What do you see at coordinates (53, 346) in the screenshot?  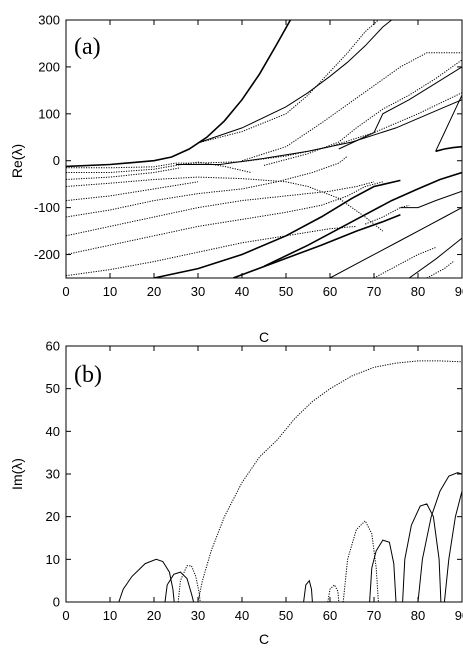 I see `y-tick-label: 60` at bounding box center [53, 346].